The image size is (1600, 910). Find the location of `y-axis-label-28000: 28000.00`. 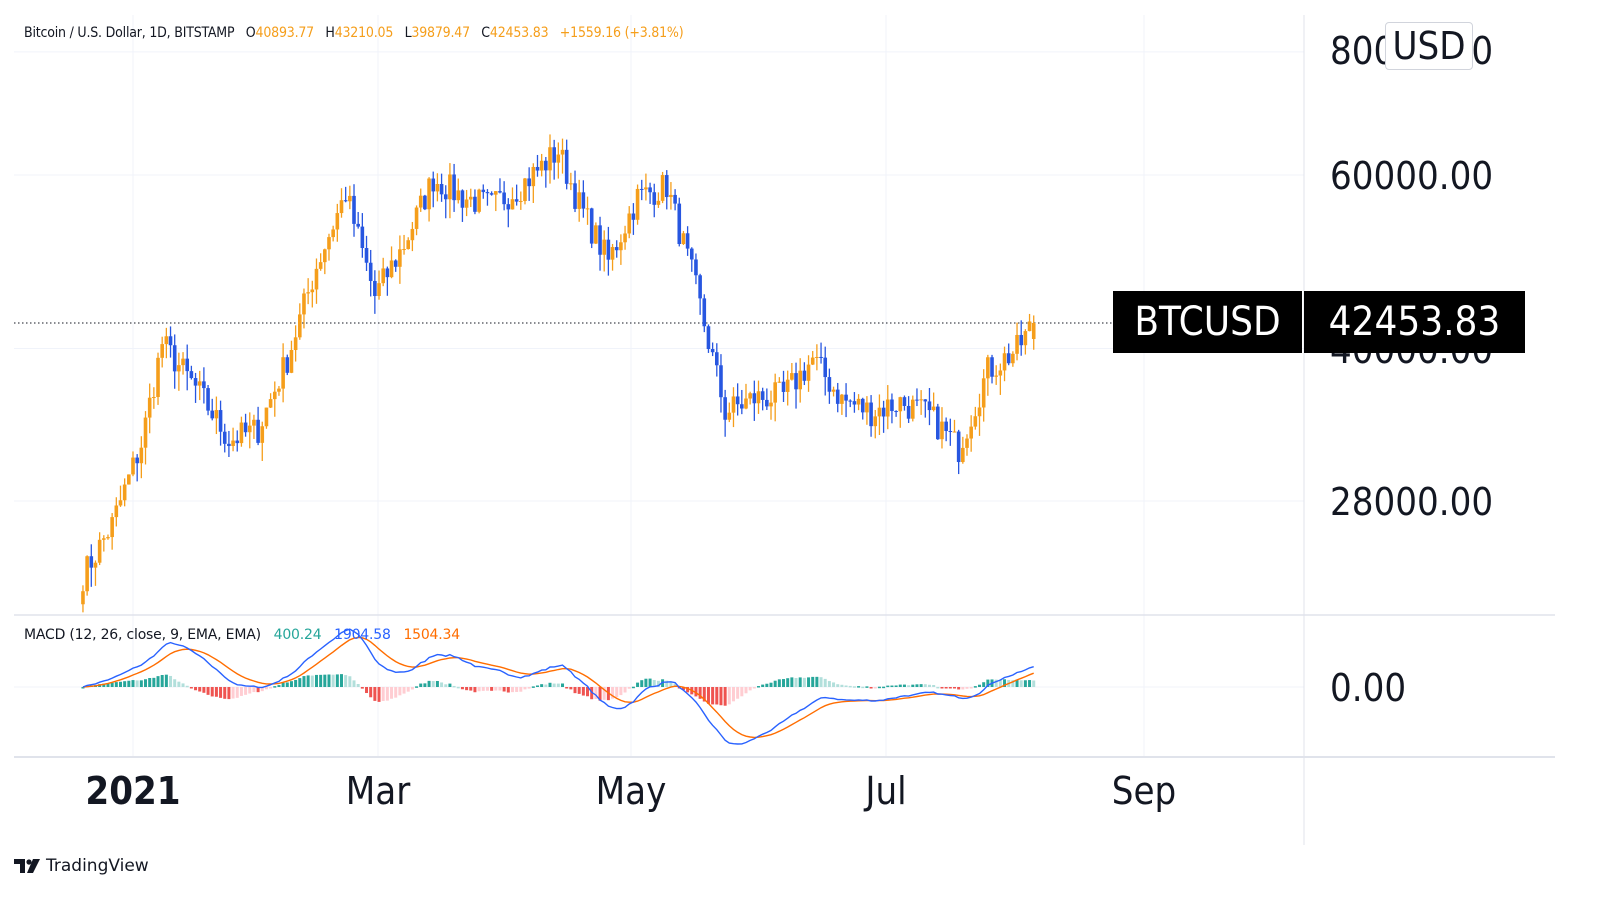

y-axis-label-28000: 28000.00 is located at coordinates (1412, 502).